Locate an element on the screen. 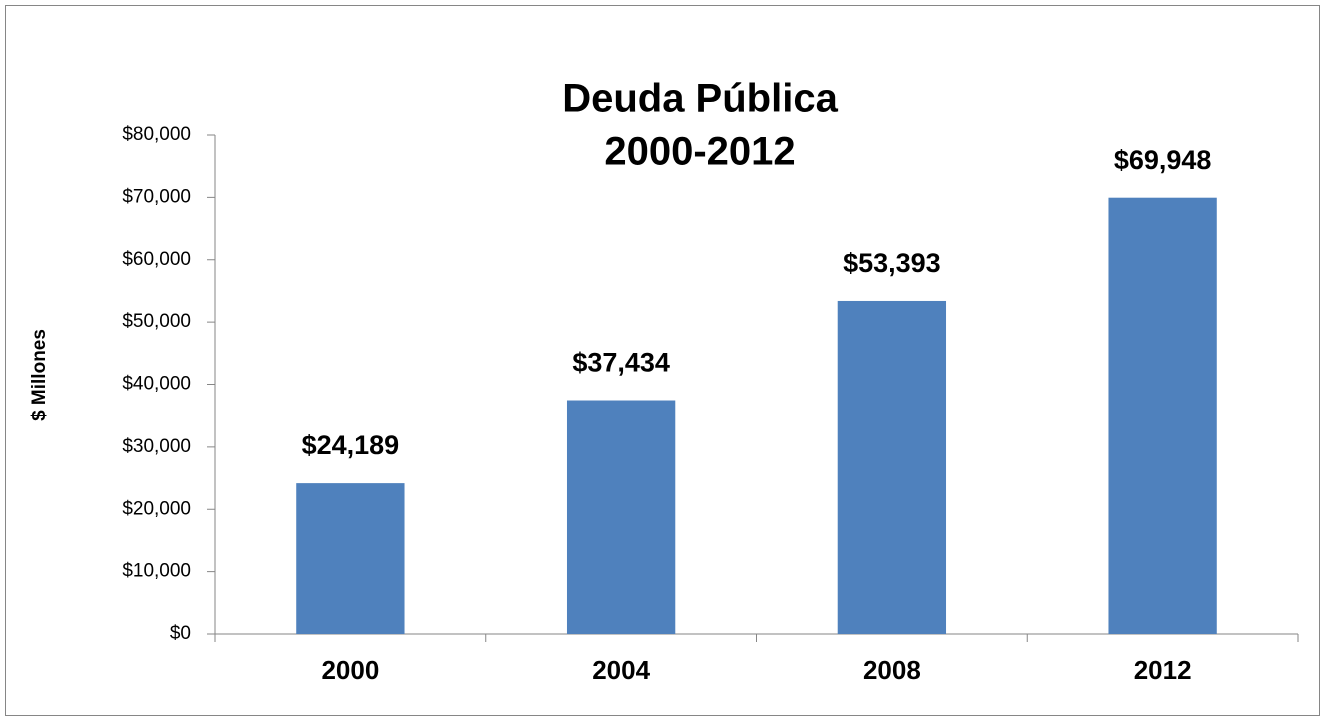  x-tick-label: 2008 is located at coordinates (892, 670).